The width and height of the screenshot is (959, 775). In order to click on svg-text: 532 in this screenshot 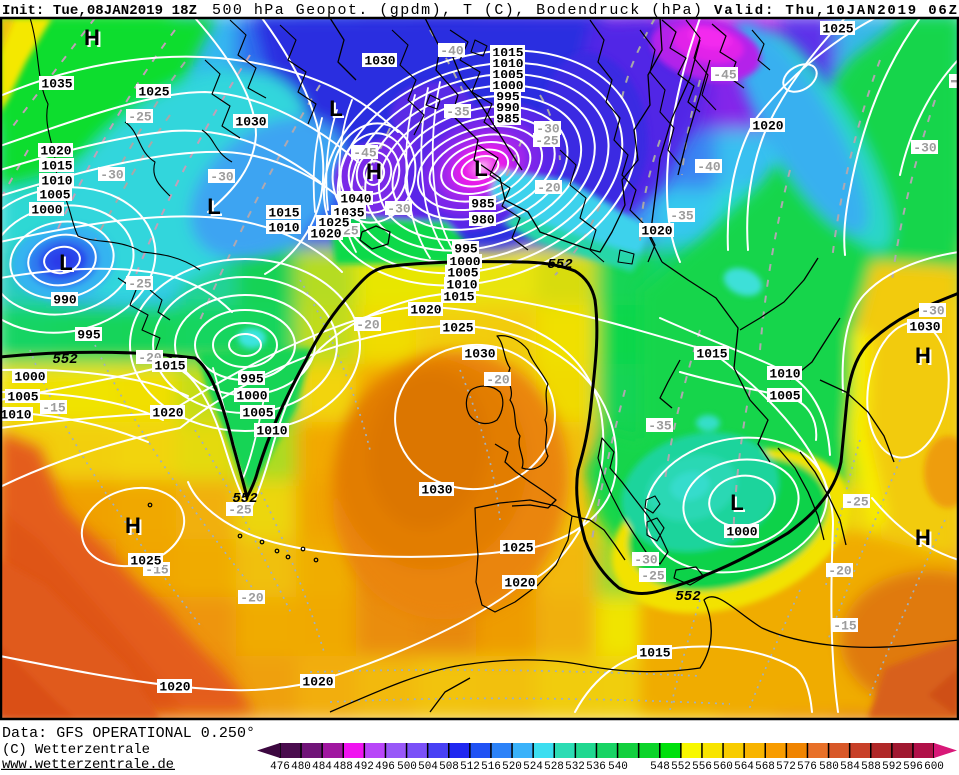, I will do `click(575, 765)`.